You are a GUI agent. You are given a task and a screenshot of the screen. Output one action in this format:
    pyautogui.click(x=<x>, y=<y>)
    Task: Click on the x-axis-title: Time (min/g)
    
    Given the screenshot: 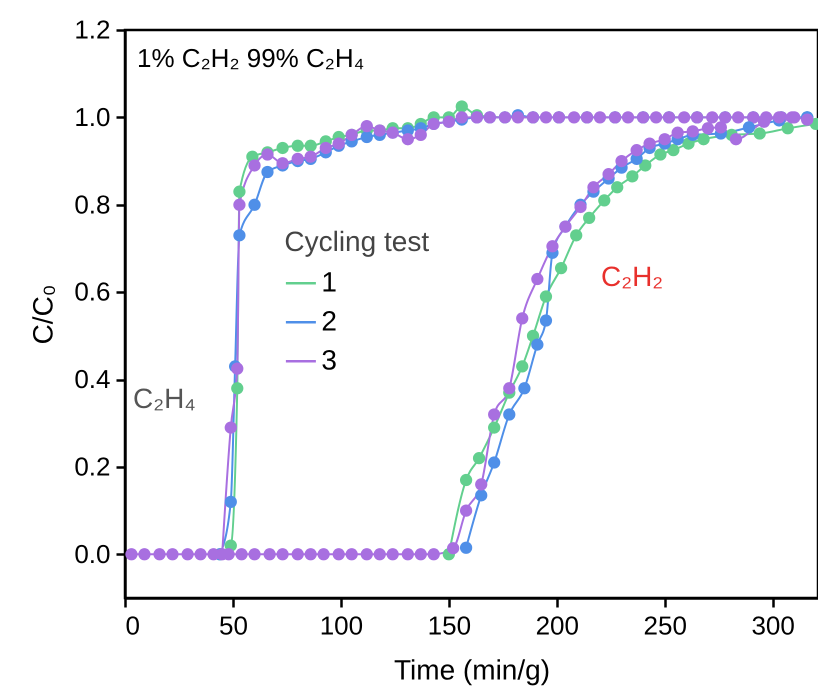 What is the action you would take?
    pyautogui.click(x=472, y=670)
    